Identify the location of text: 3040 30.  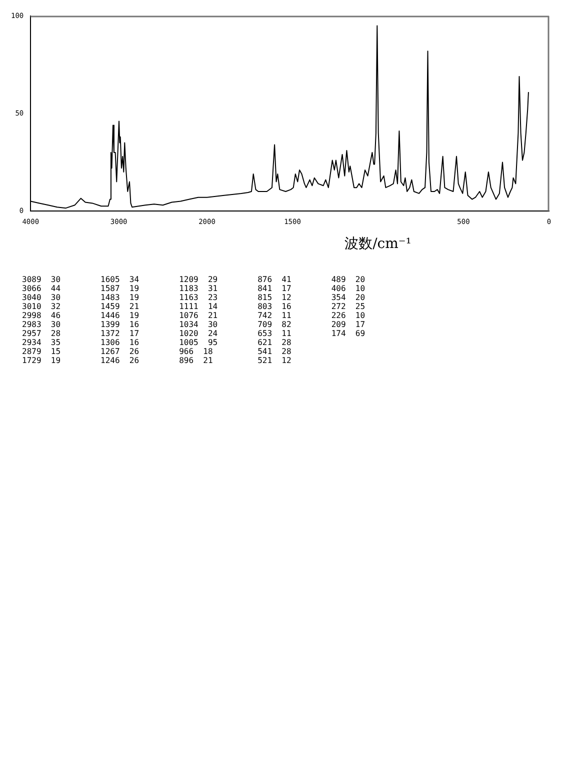
(41, 297).